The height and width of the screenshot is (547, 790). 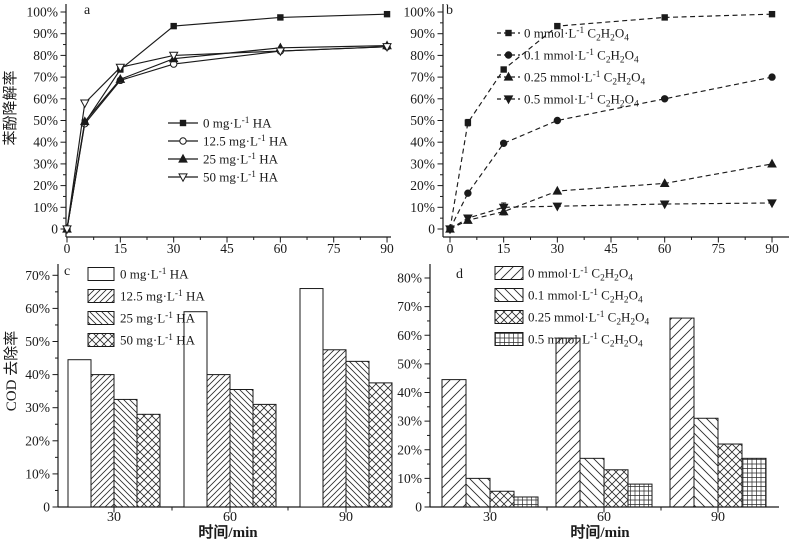 I want to click on svg-text: COD 去除率, so click(x=11, y=371).